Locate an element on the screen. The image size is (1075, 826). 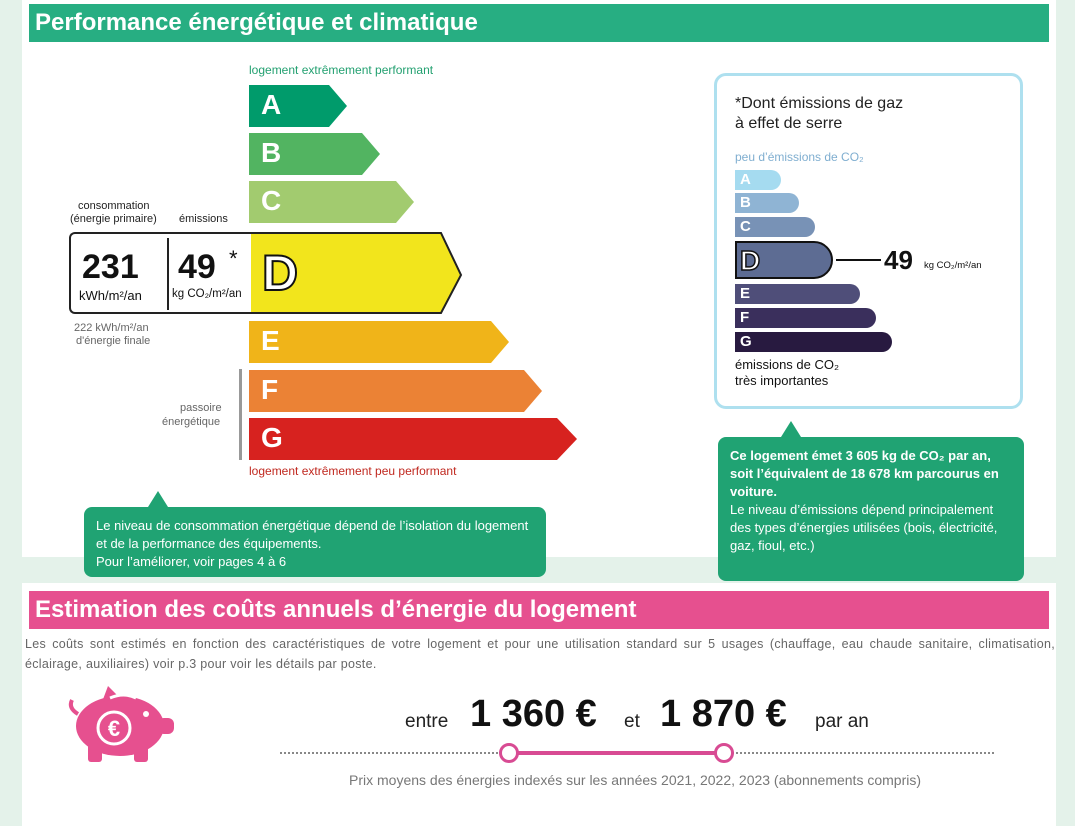
emissions-value: 49 is located at coordinates (197, 267).